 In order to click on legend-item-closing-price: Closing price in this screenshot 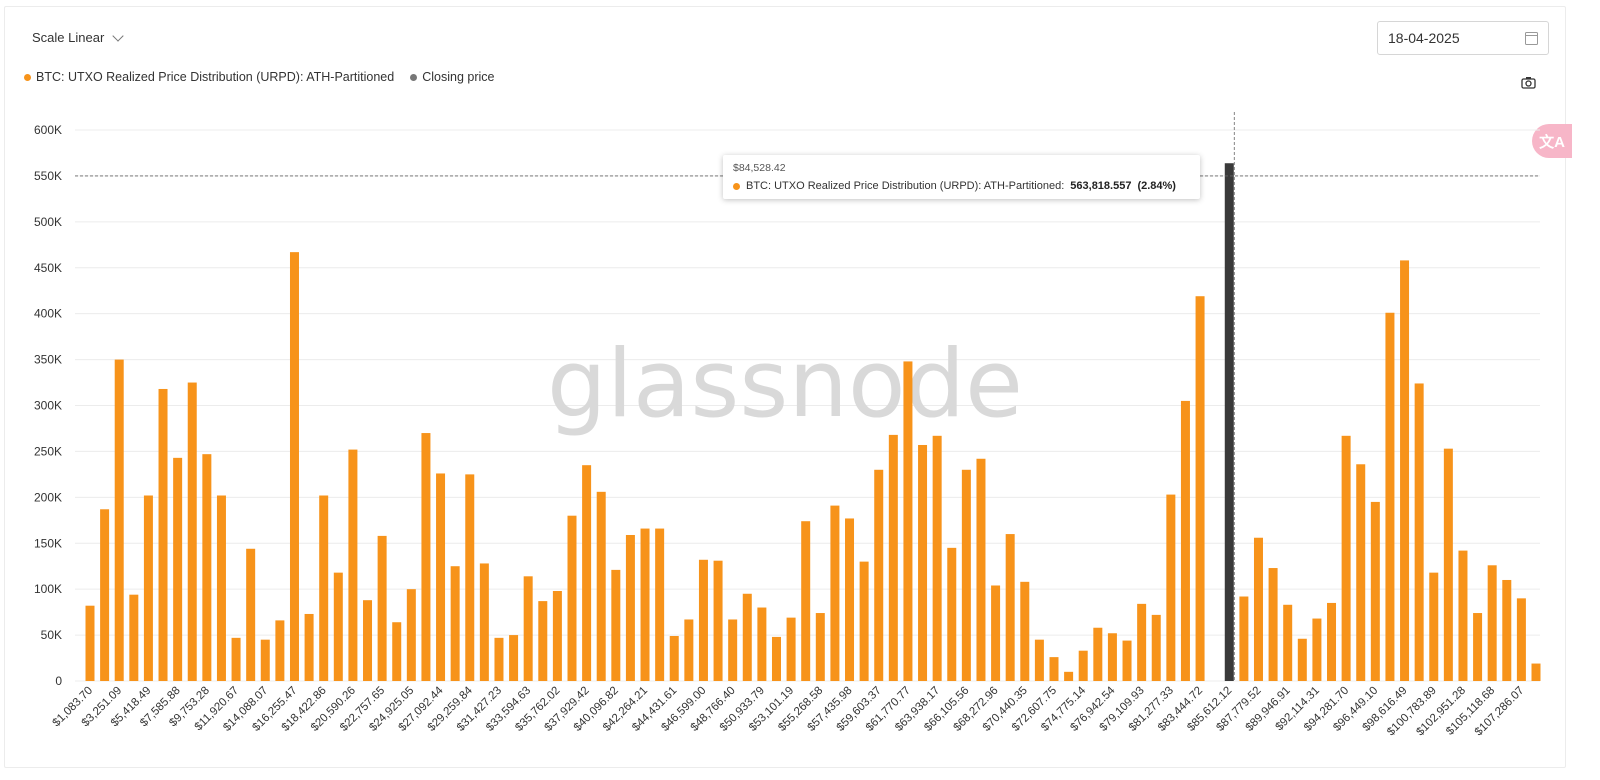, I will do `click(452, 77)`.